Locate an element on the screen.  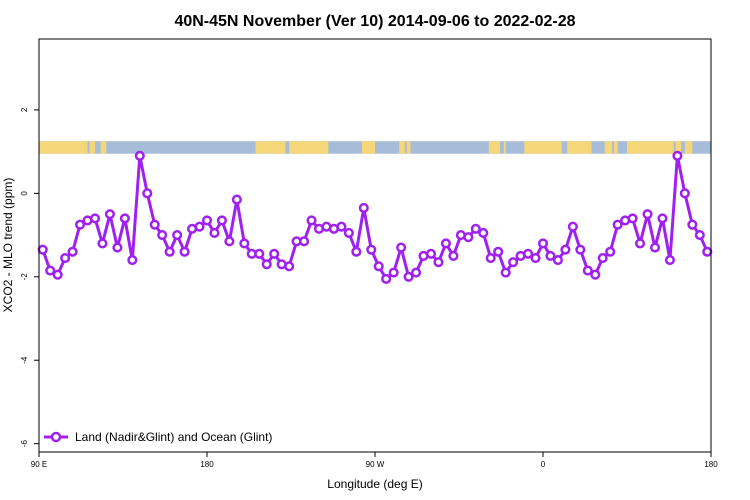
x-axis-label: Longitude (deg E) is located at coordinates (374, 484).